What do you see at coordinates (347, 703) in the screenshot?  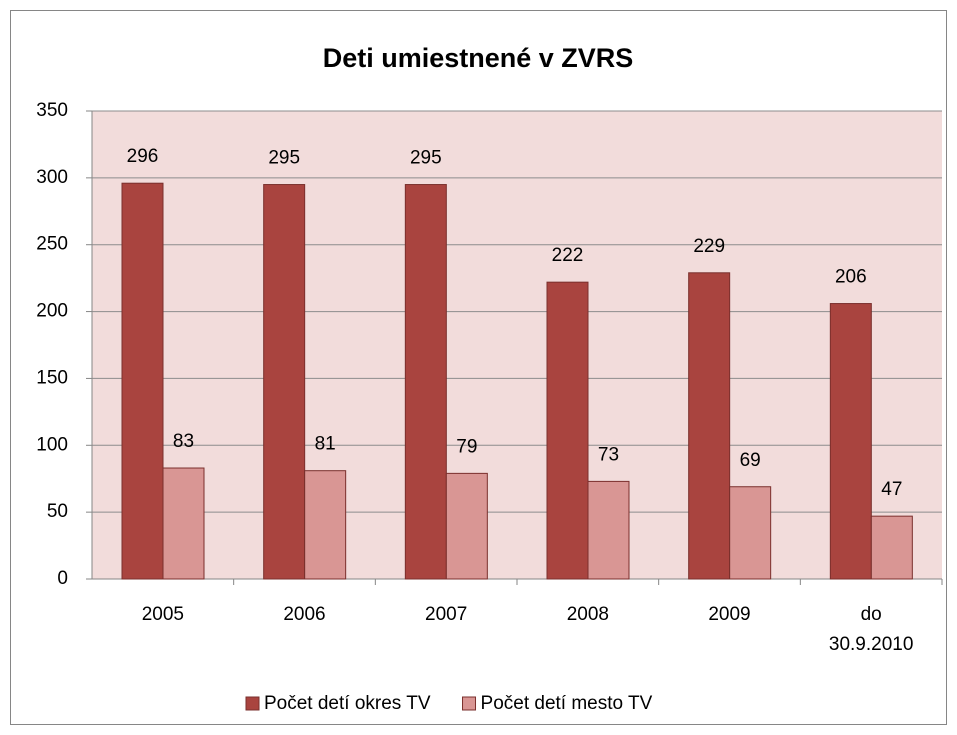 I see `legend-label: Počet detí okres TV` at bounding box center [347, 703].